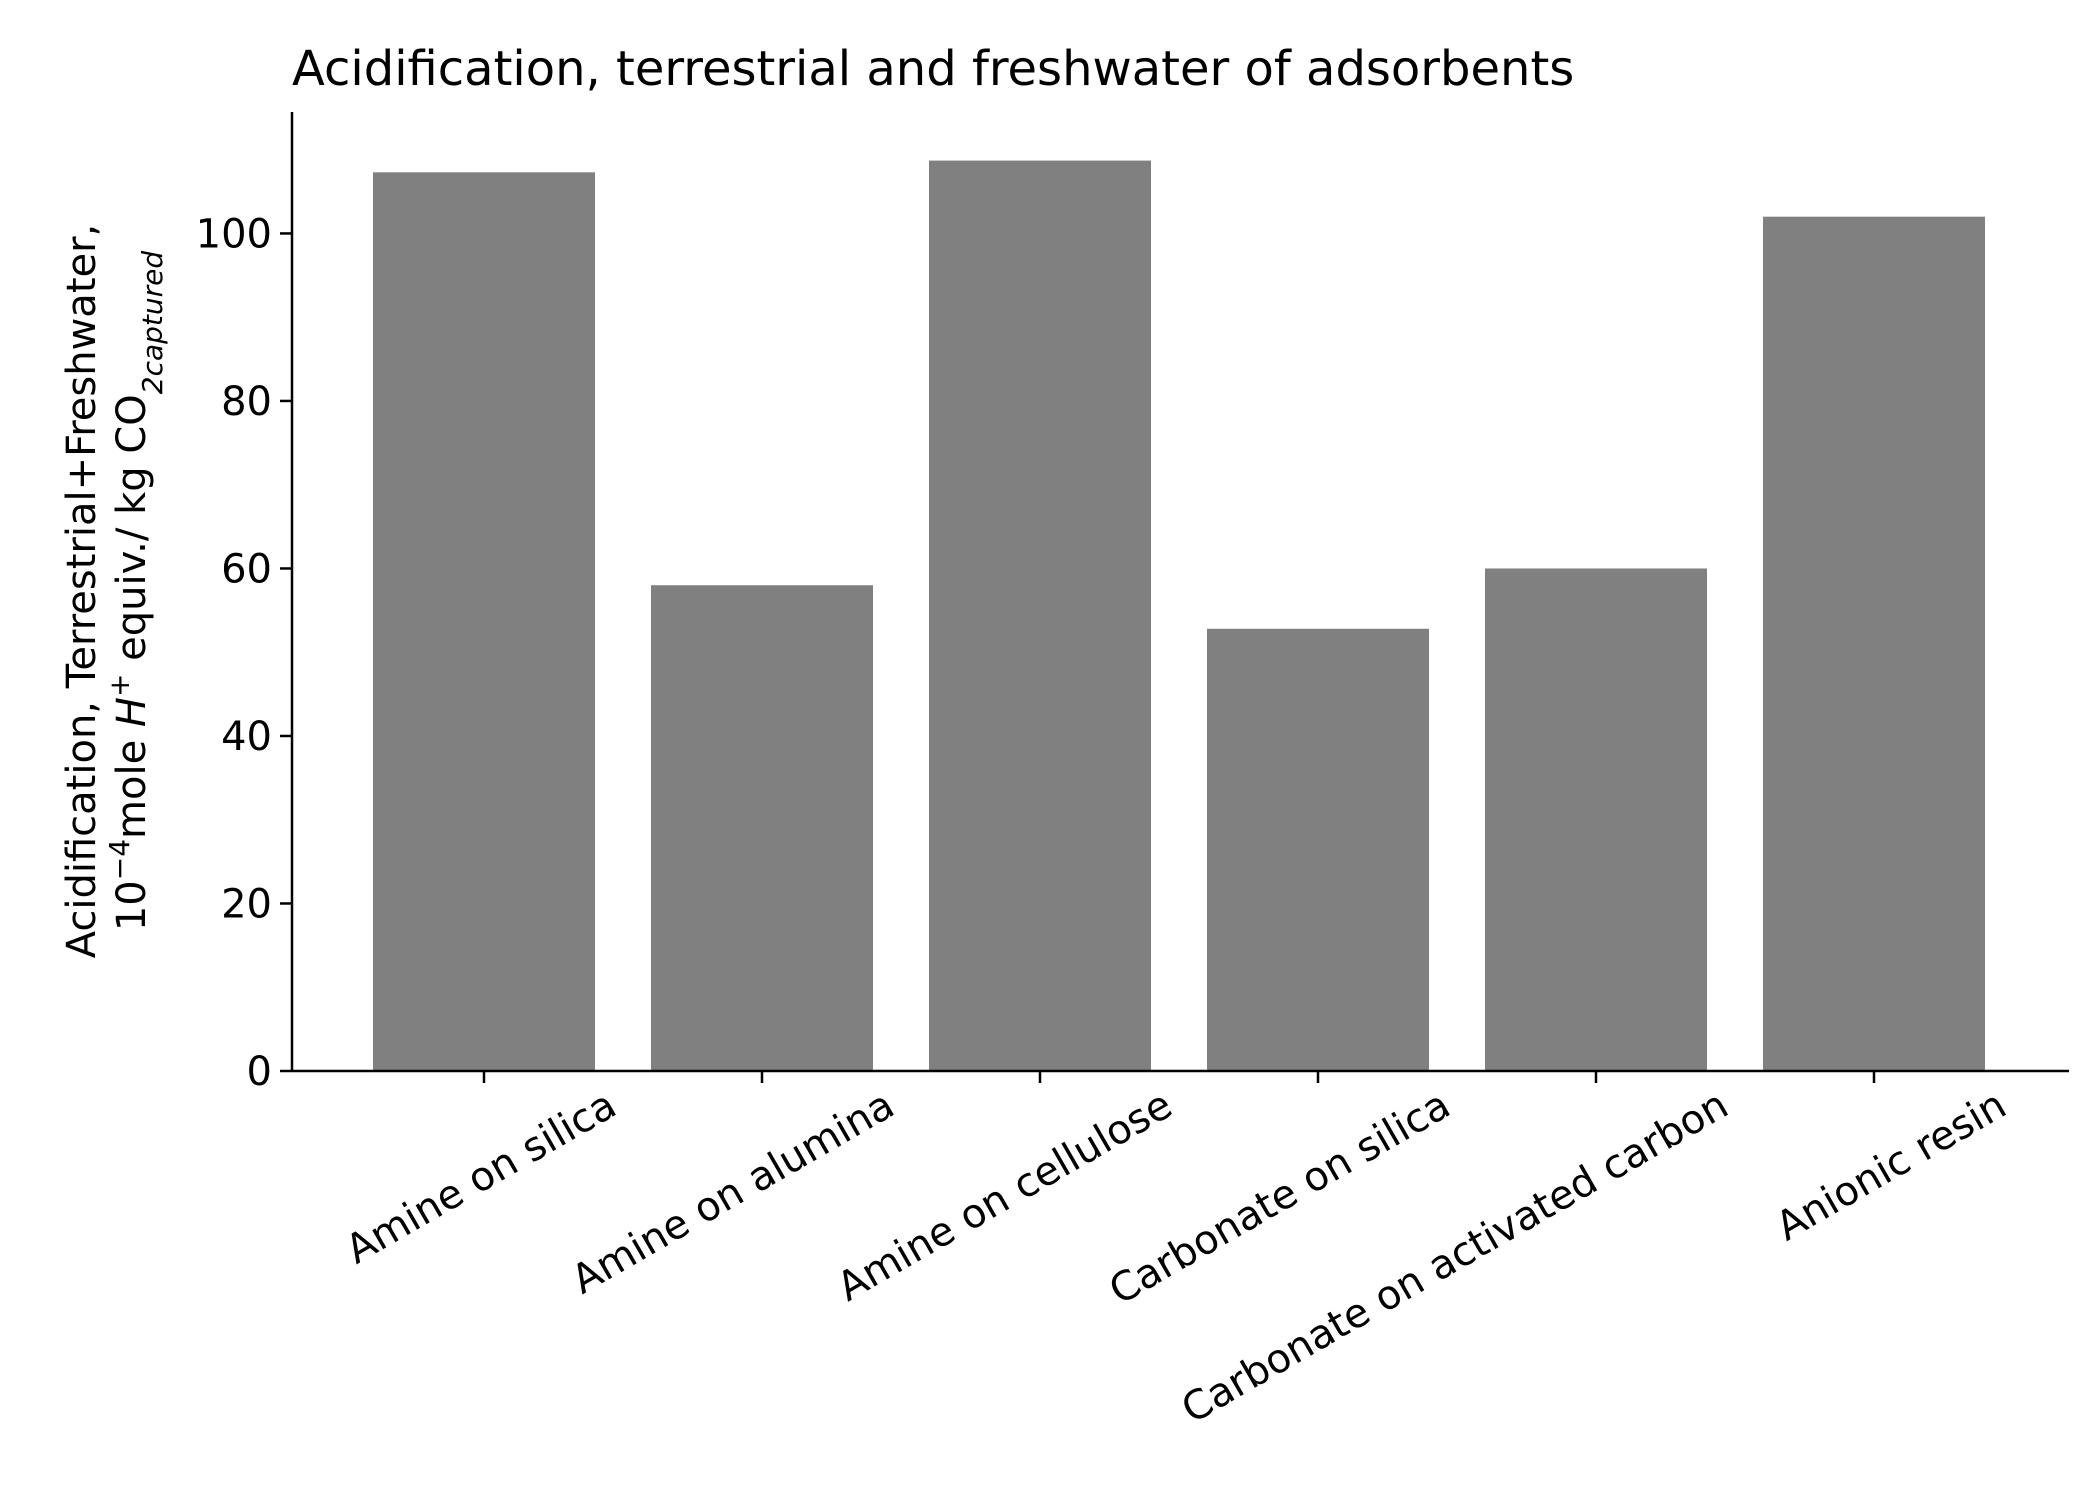 The width and height of the screenshot is (2100, 1500). Describe the element at coordinates (132, 533) in the screenshot. I see `ylabel-unit: equiv./ kg CO` at that location.